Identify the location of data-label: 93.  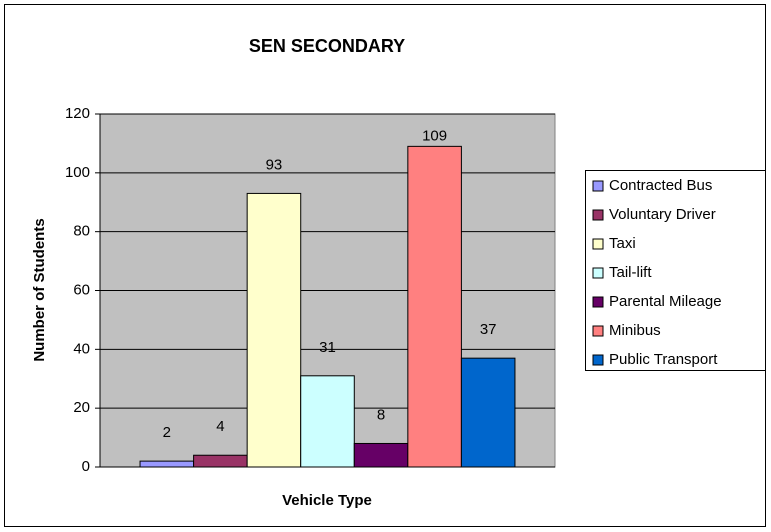
(274, 164).